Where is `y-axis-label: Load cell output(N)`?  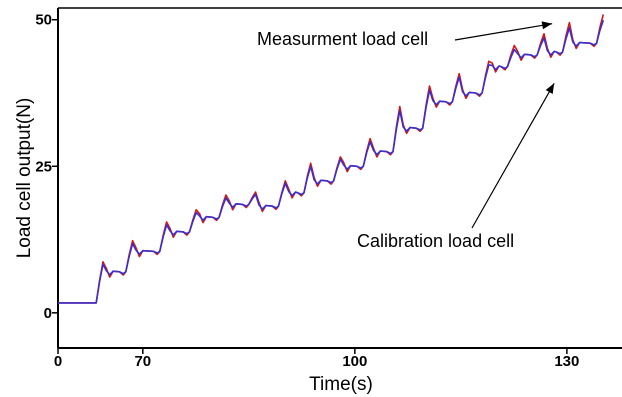 y-axis-label: Load cell output(N) is located at coordinates (24, 178).